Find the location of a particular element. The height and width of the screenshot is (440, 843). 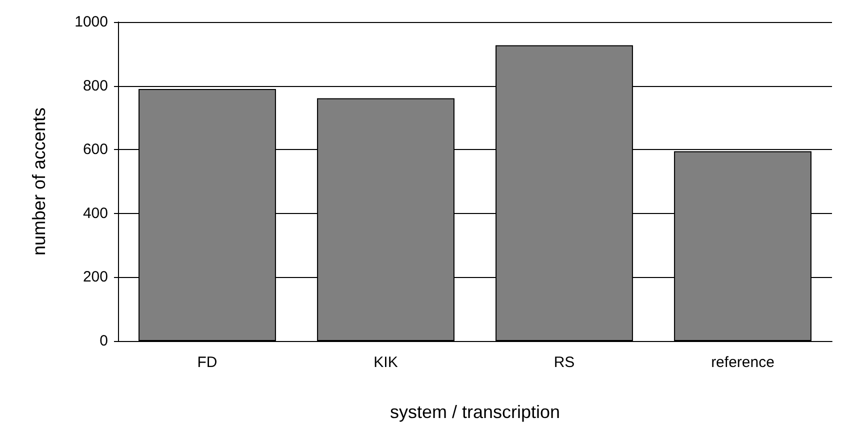

y-tick-label: 800 is located at coordinates (95, 85).